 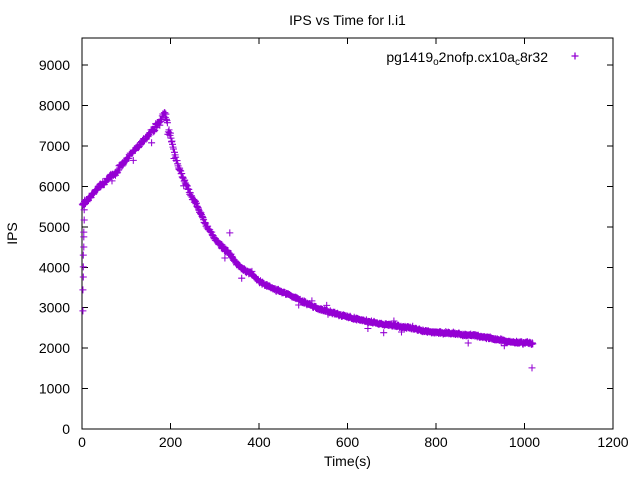 I want to click on x-tick-label: 600, so click(x=348, y=442).